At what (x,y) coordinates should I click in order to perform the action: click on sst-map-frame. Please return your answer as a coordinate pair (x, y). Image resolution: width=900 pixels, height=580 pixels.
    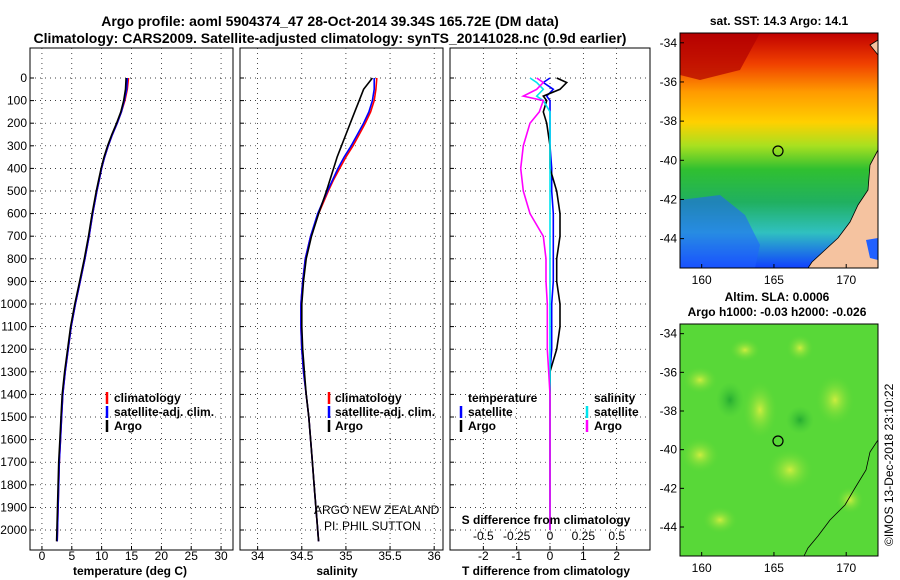
    Looking at the image, I should click on (779, 150).